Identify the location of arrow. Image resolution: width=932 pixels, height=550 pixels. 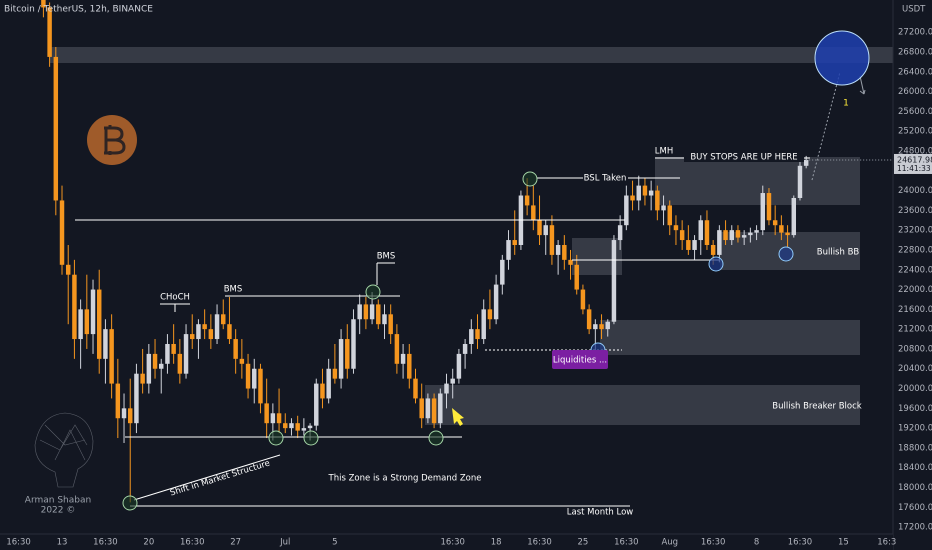
(862, 85).